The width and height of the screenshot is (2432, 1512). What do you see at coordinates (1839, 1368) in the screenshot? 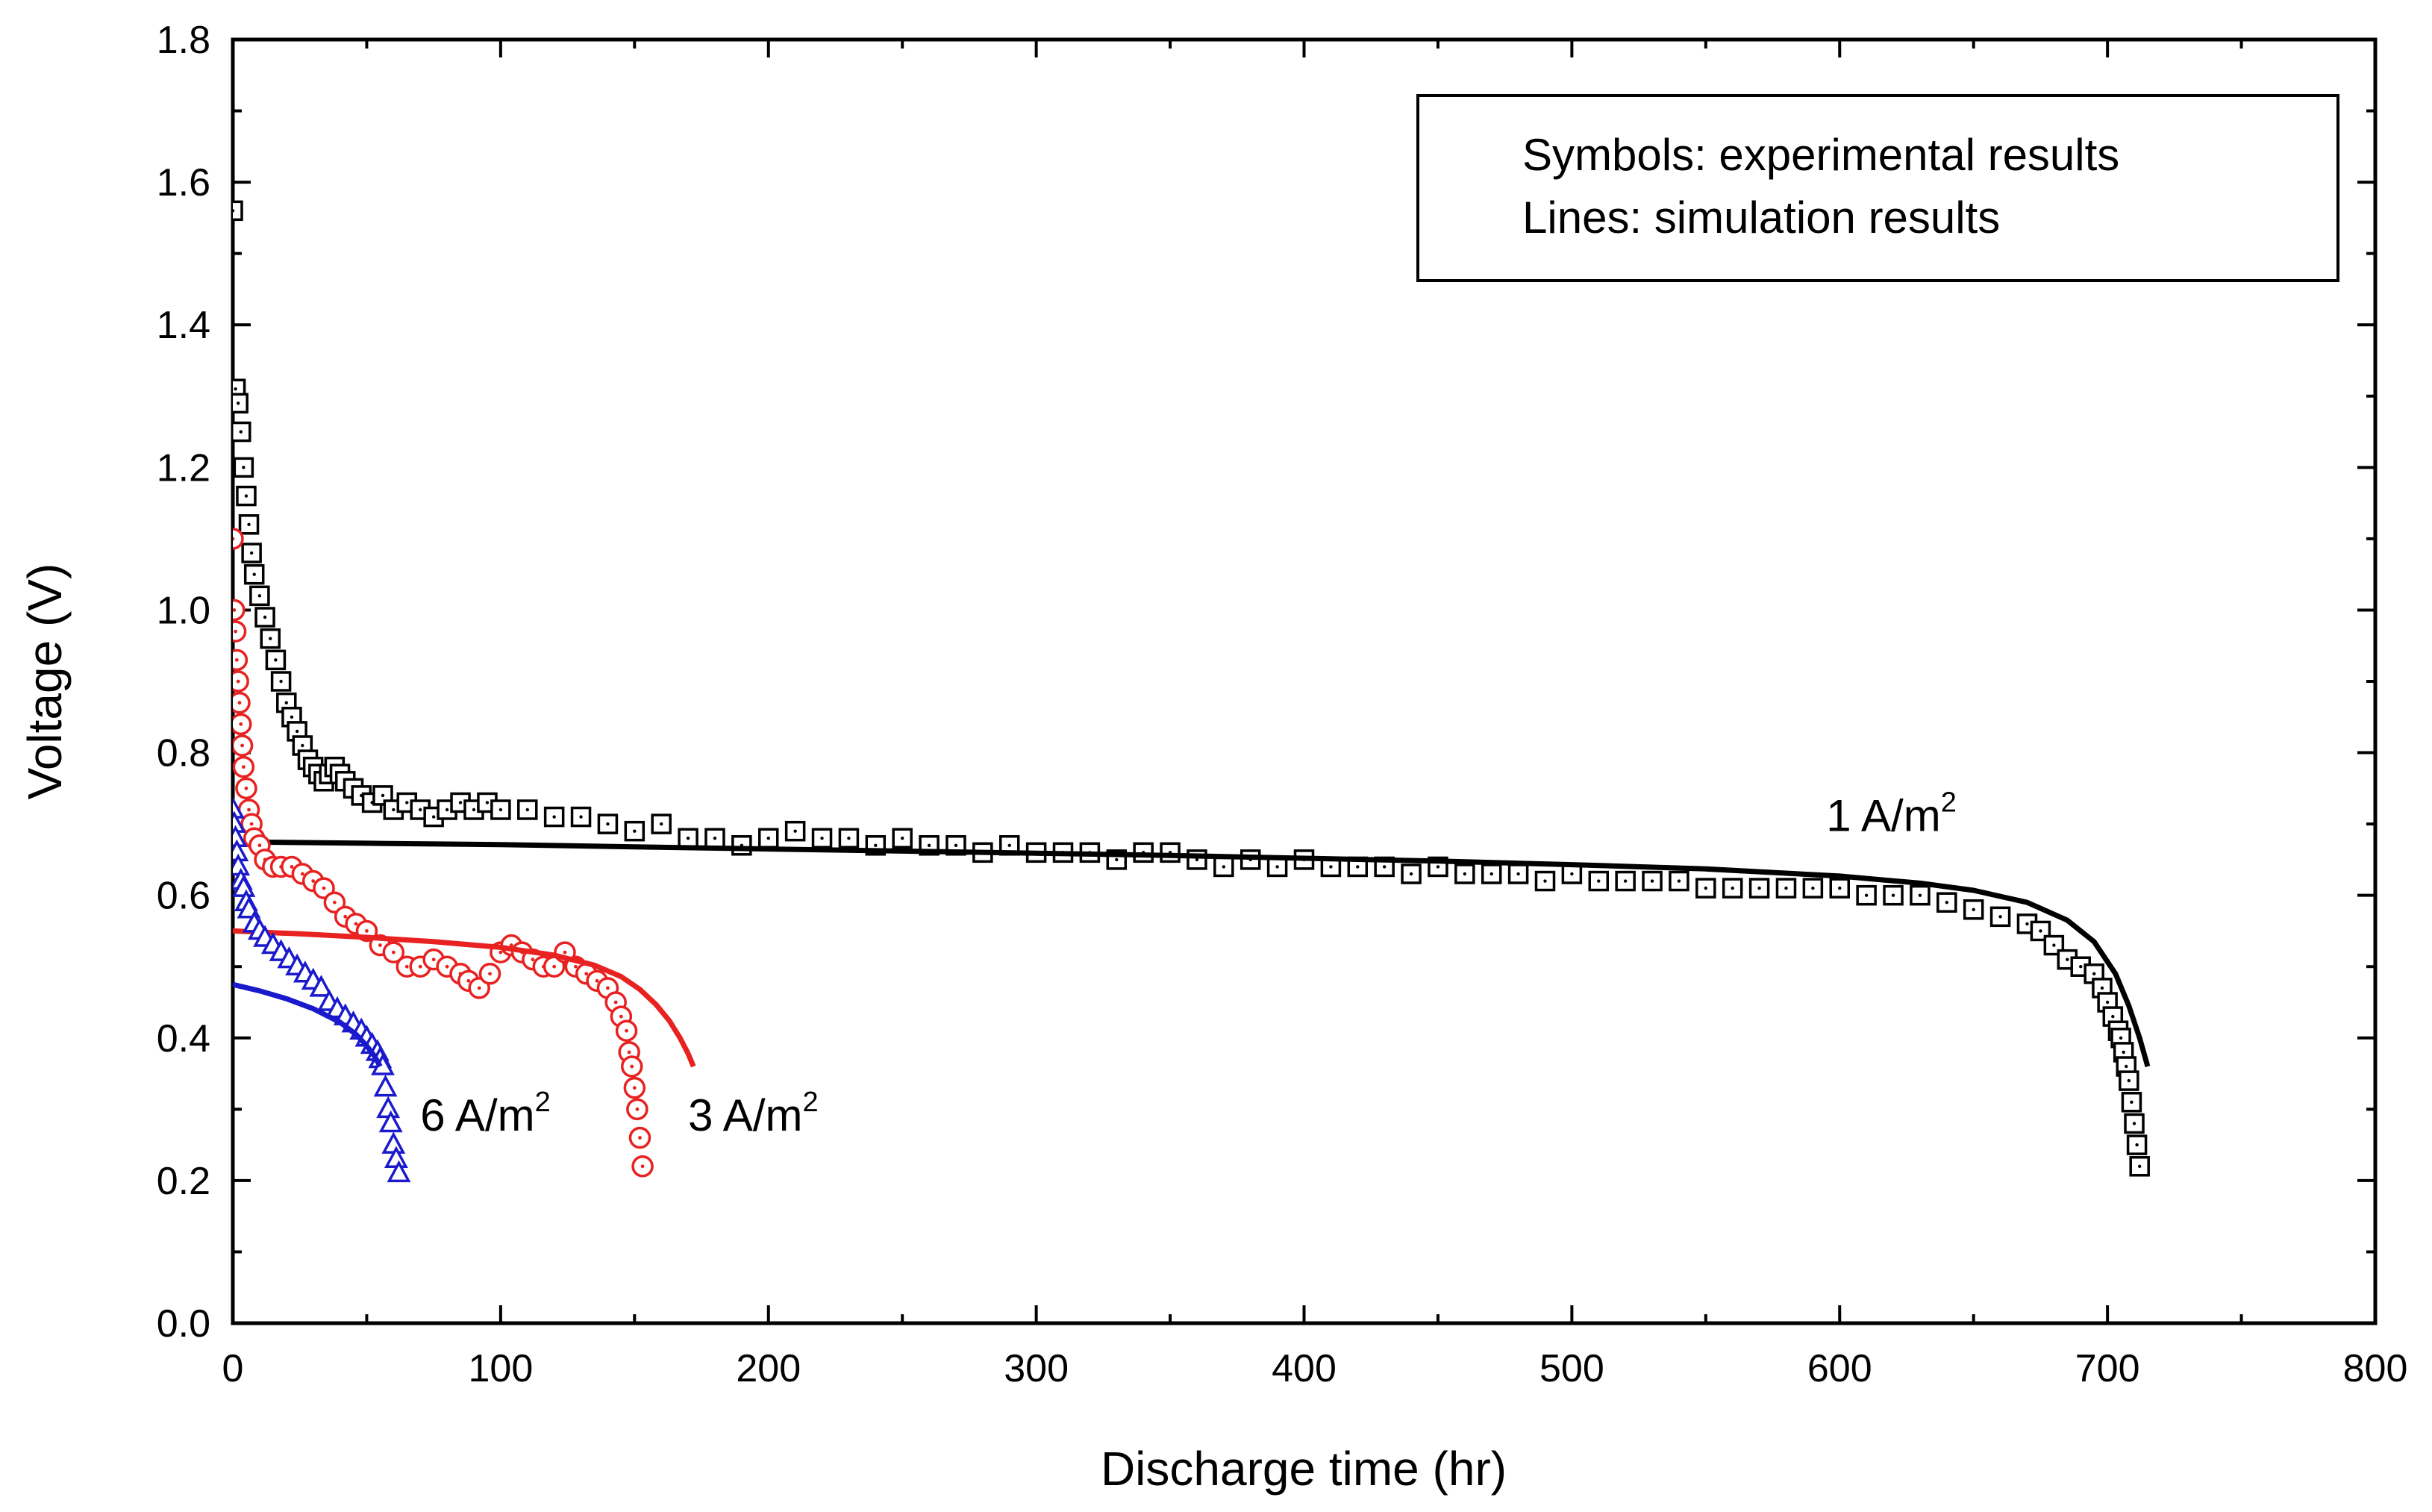
I see `x-tick-label: 600` at bounding box center [1839, 1368].